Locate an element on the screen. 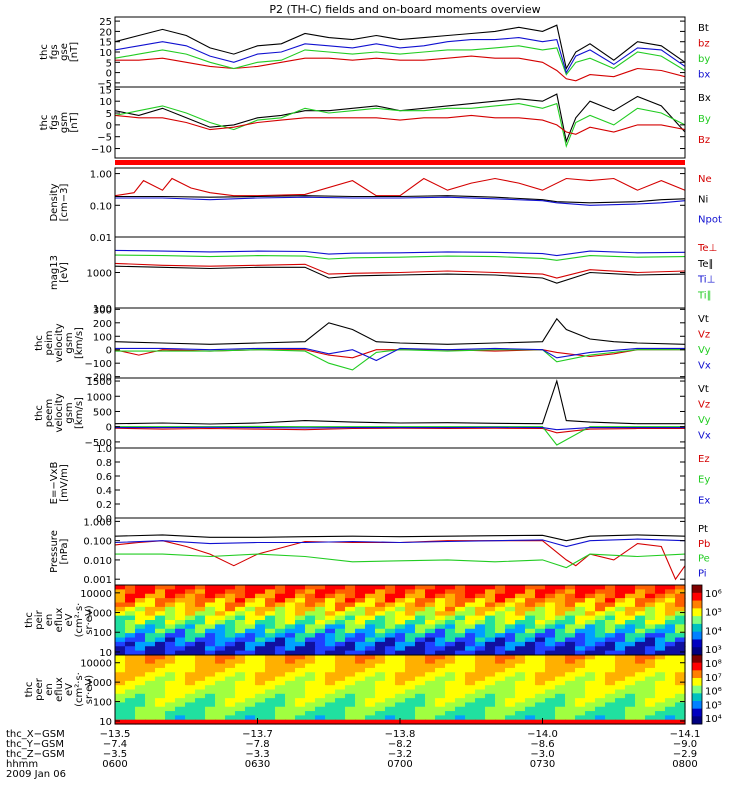 This screenshot has width=750, height=800. x-axis-value: 0700 is located at coordinates (399, 764).